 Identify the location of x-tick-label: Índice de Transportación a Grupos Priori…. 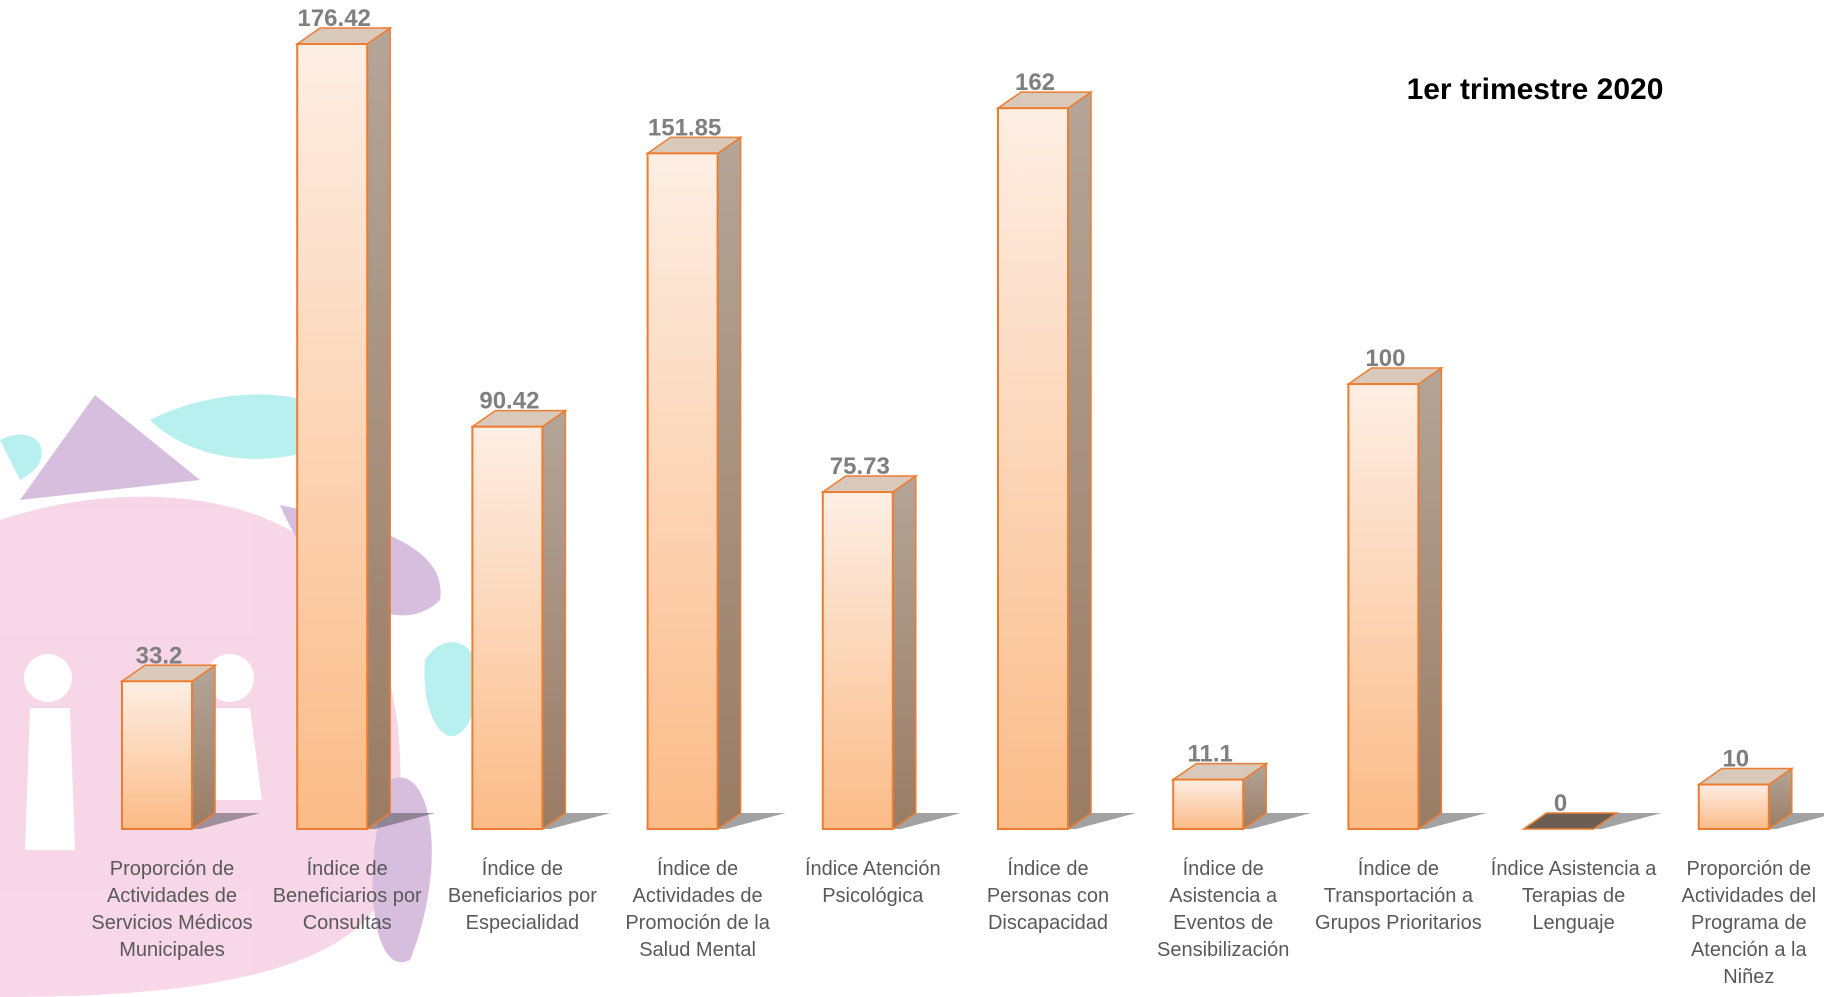
(1398, 896).